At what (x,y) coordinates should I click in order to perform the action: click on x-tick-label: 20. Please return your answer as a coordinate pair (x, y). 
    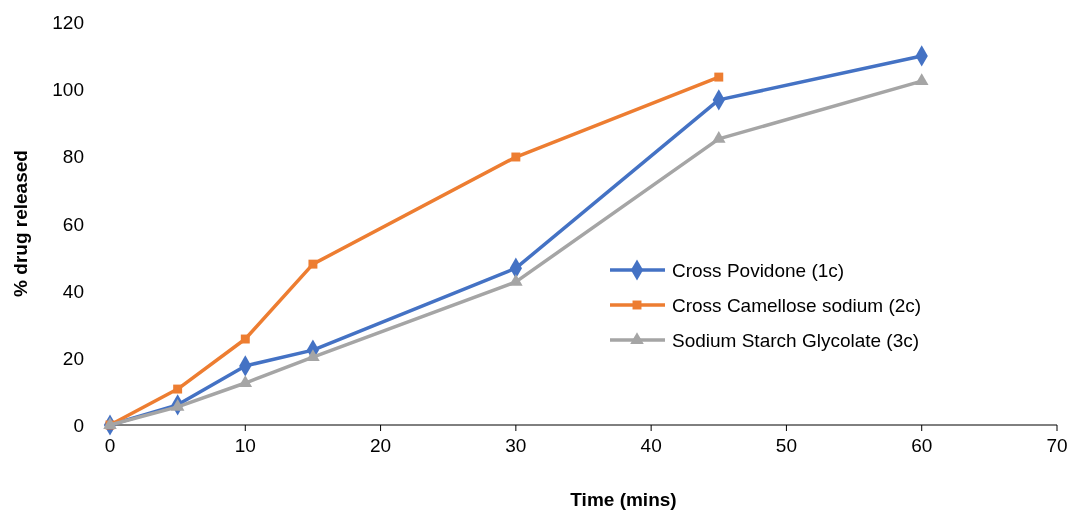
    Looking at the image, I should click on (381, 445).